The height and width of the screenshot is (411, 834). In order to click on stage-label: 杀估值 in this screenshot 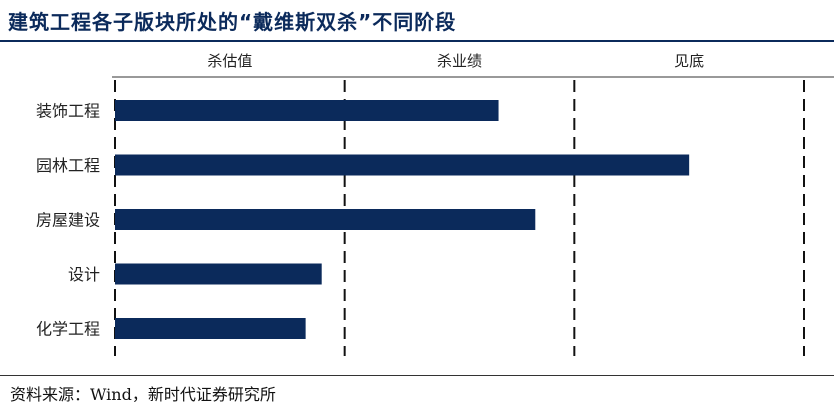, I will do `click(229, 61)`.